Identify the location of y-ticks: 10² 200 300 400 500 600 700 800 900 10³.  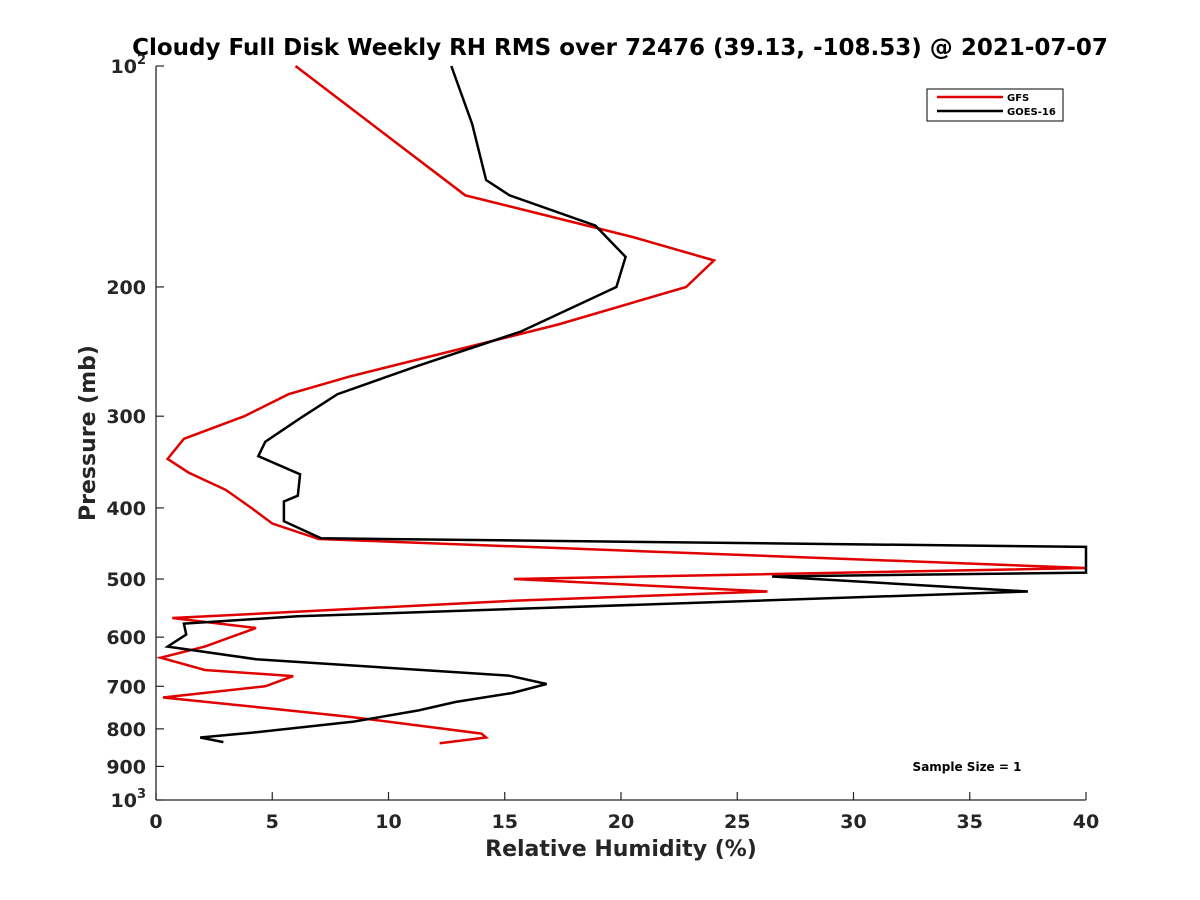
(135, 432).